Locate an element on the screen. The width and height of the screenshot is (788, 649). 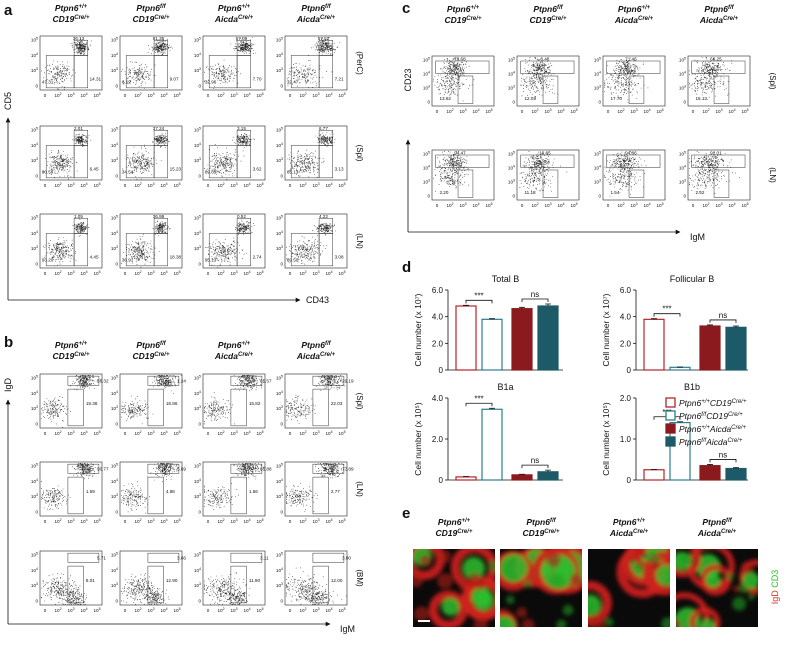
legend-label: Ptpn6f/fCD19Cre/+ is located at coordinates (711, 416).